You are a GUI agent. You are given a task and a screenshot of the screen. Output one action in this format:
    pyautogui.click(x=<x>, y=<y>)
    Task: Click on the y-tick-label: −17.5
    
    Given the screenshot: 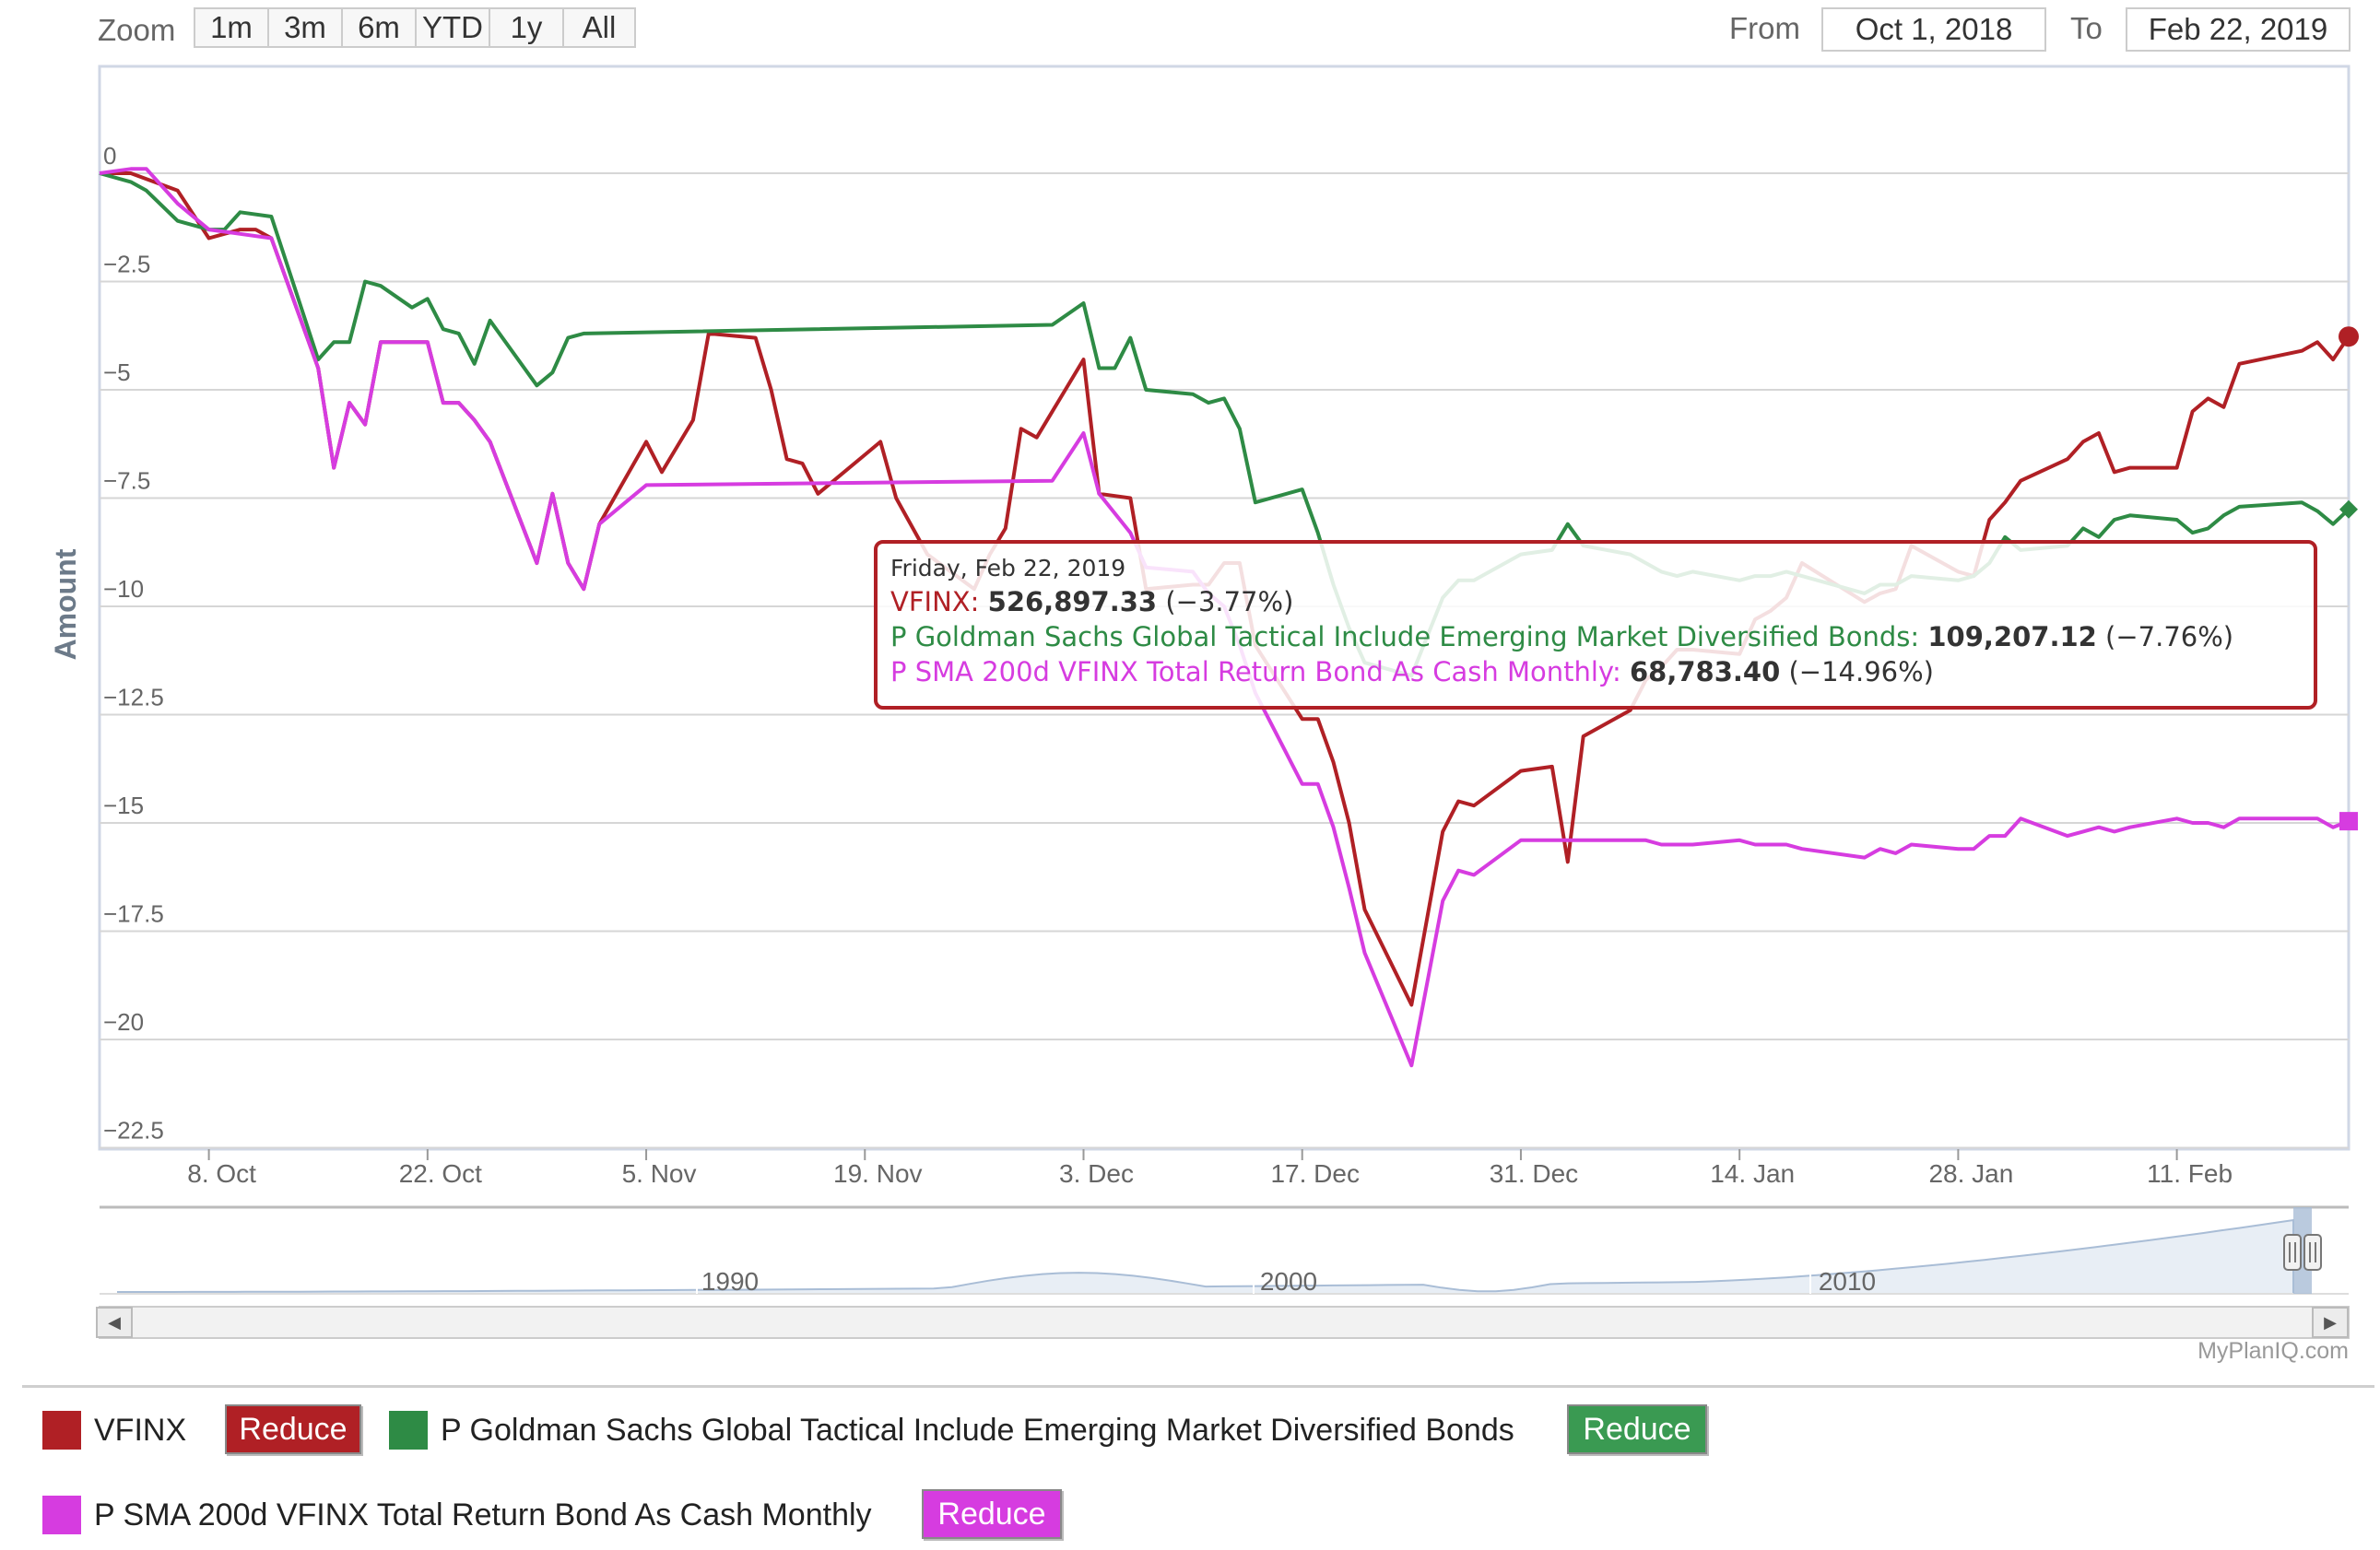 What is the action you would take?
    pyautogui.click(x=133, y=914)
    